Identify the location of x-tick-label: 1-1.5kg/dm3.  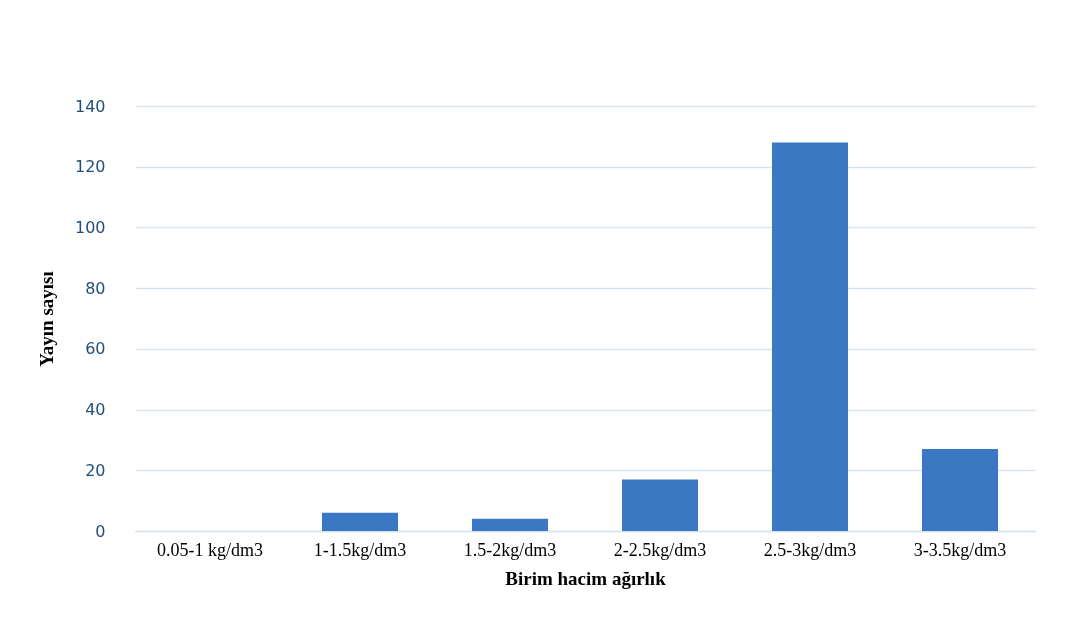
(360, 549).